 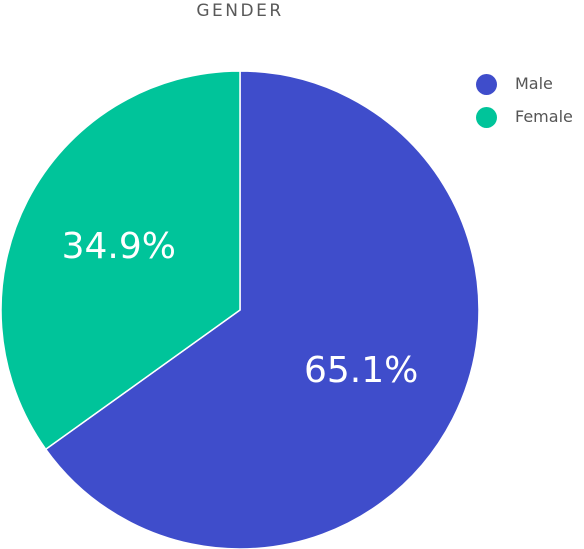 I want to click on slice-label-male: 65.1%, so click(x=361, y=370).